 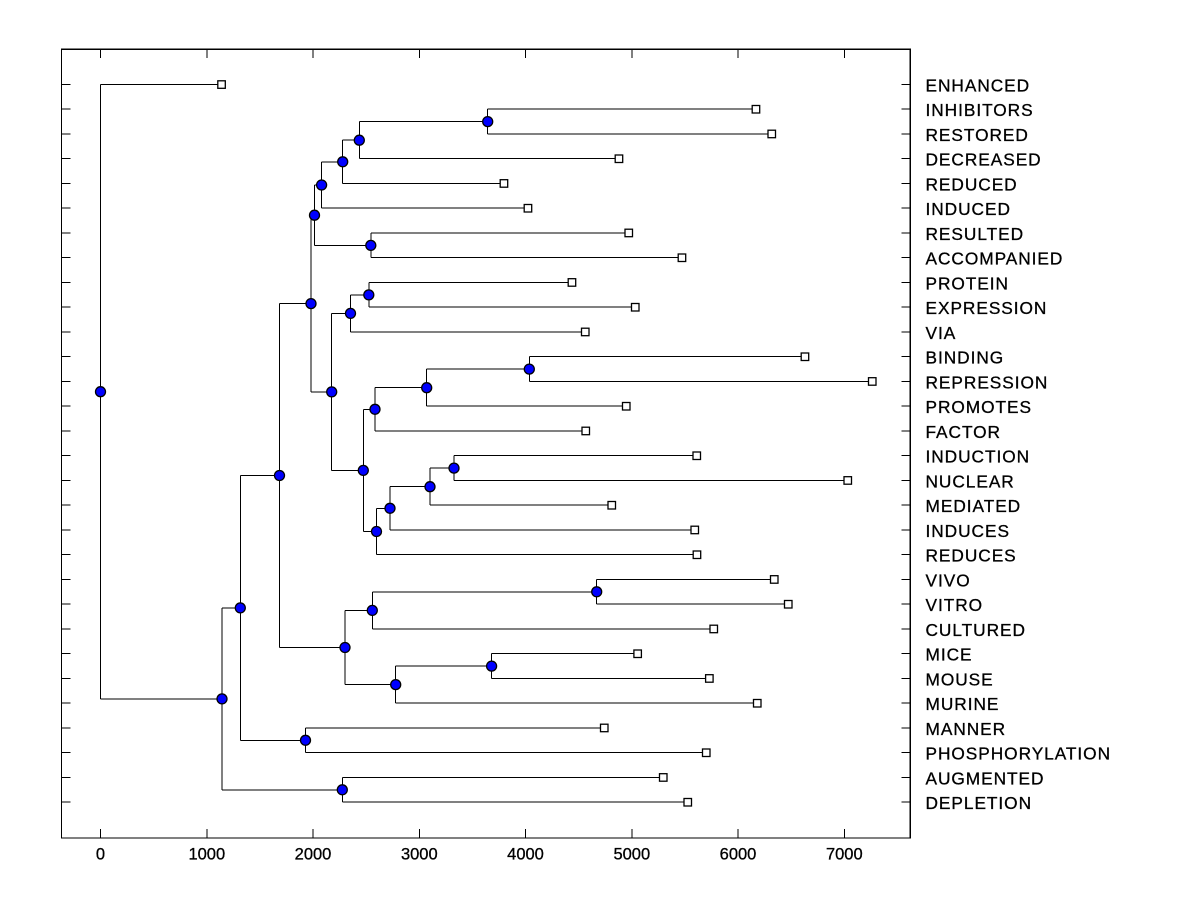 I want to click on svg-text: NUCLEAR, so click(x=970, y=482).